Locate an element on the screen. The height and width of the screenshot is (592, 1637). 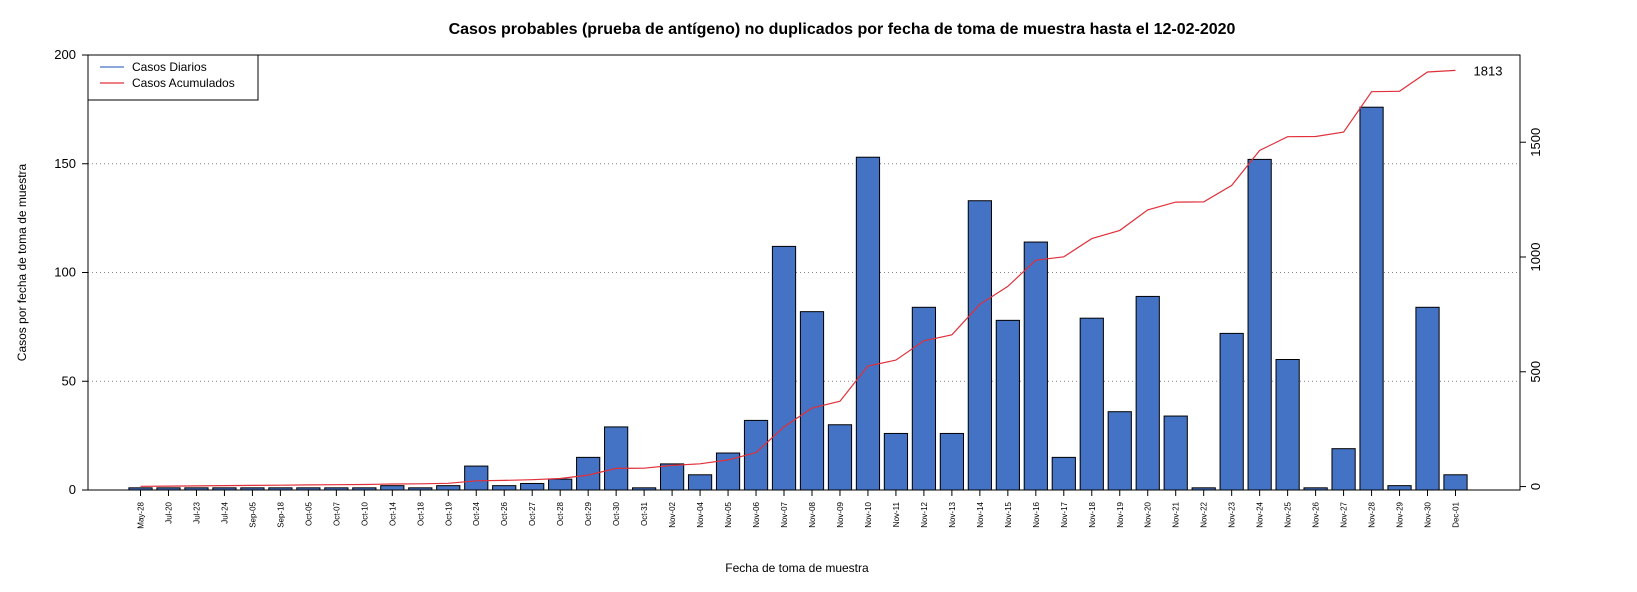
x-tick-label: Oct-28 is located at coordinates (560, 513).